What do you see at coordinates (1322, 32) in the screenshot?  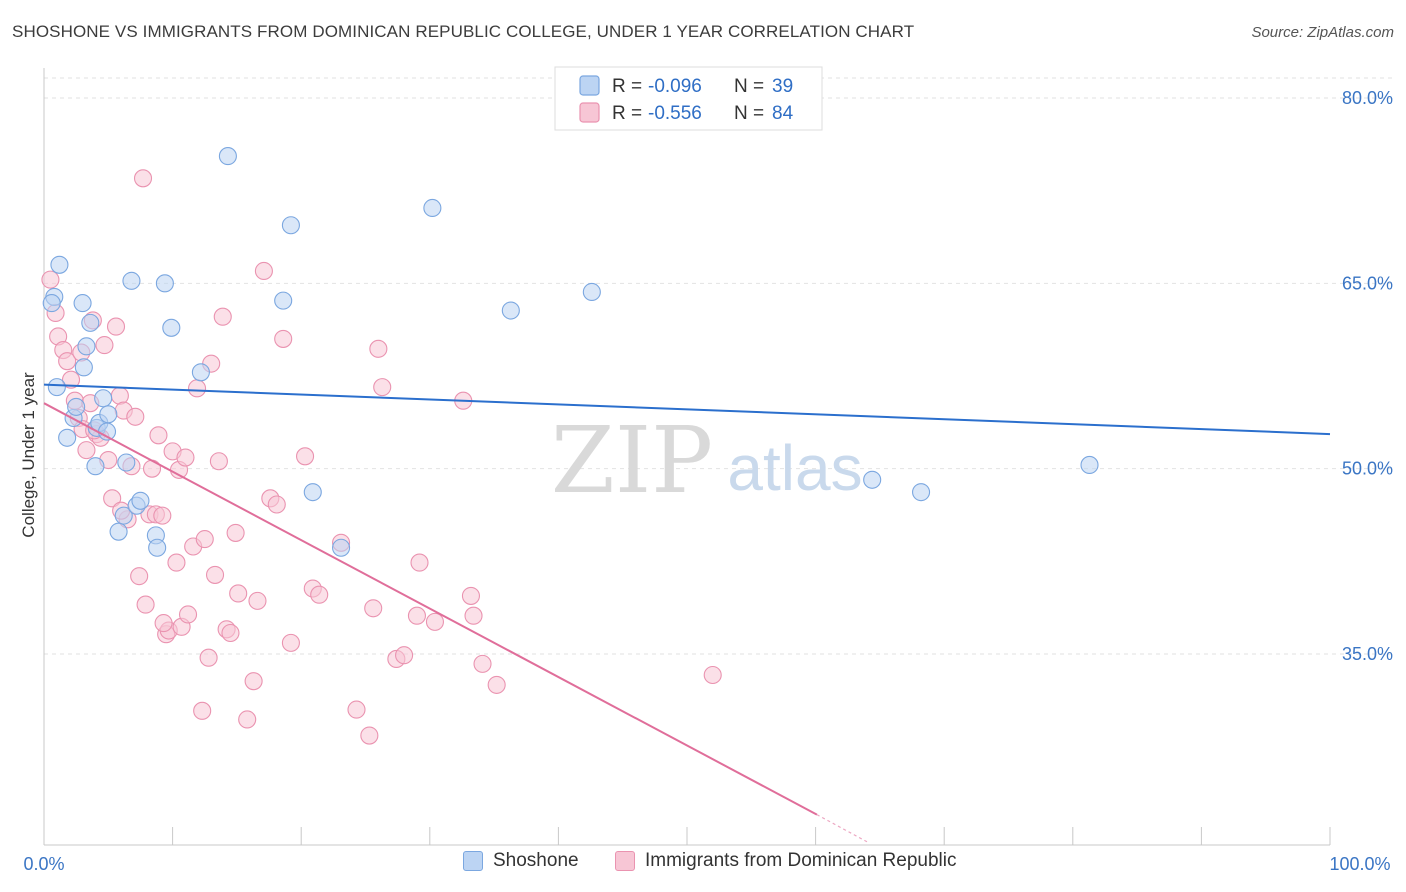 I see `chart-source: Source: ZipAtlas.com` at bounding box center [1322, 32].